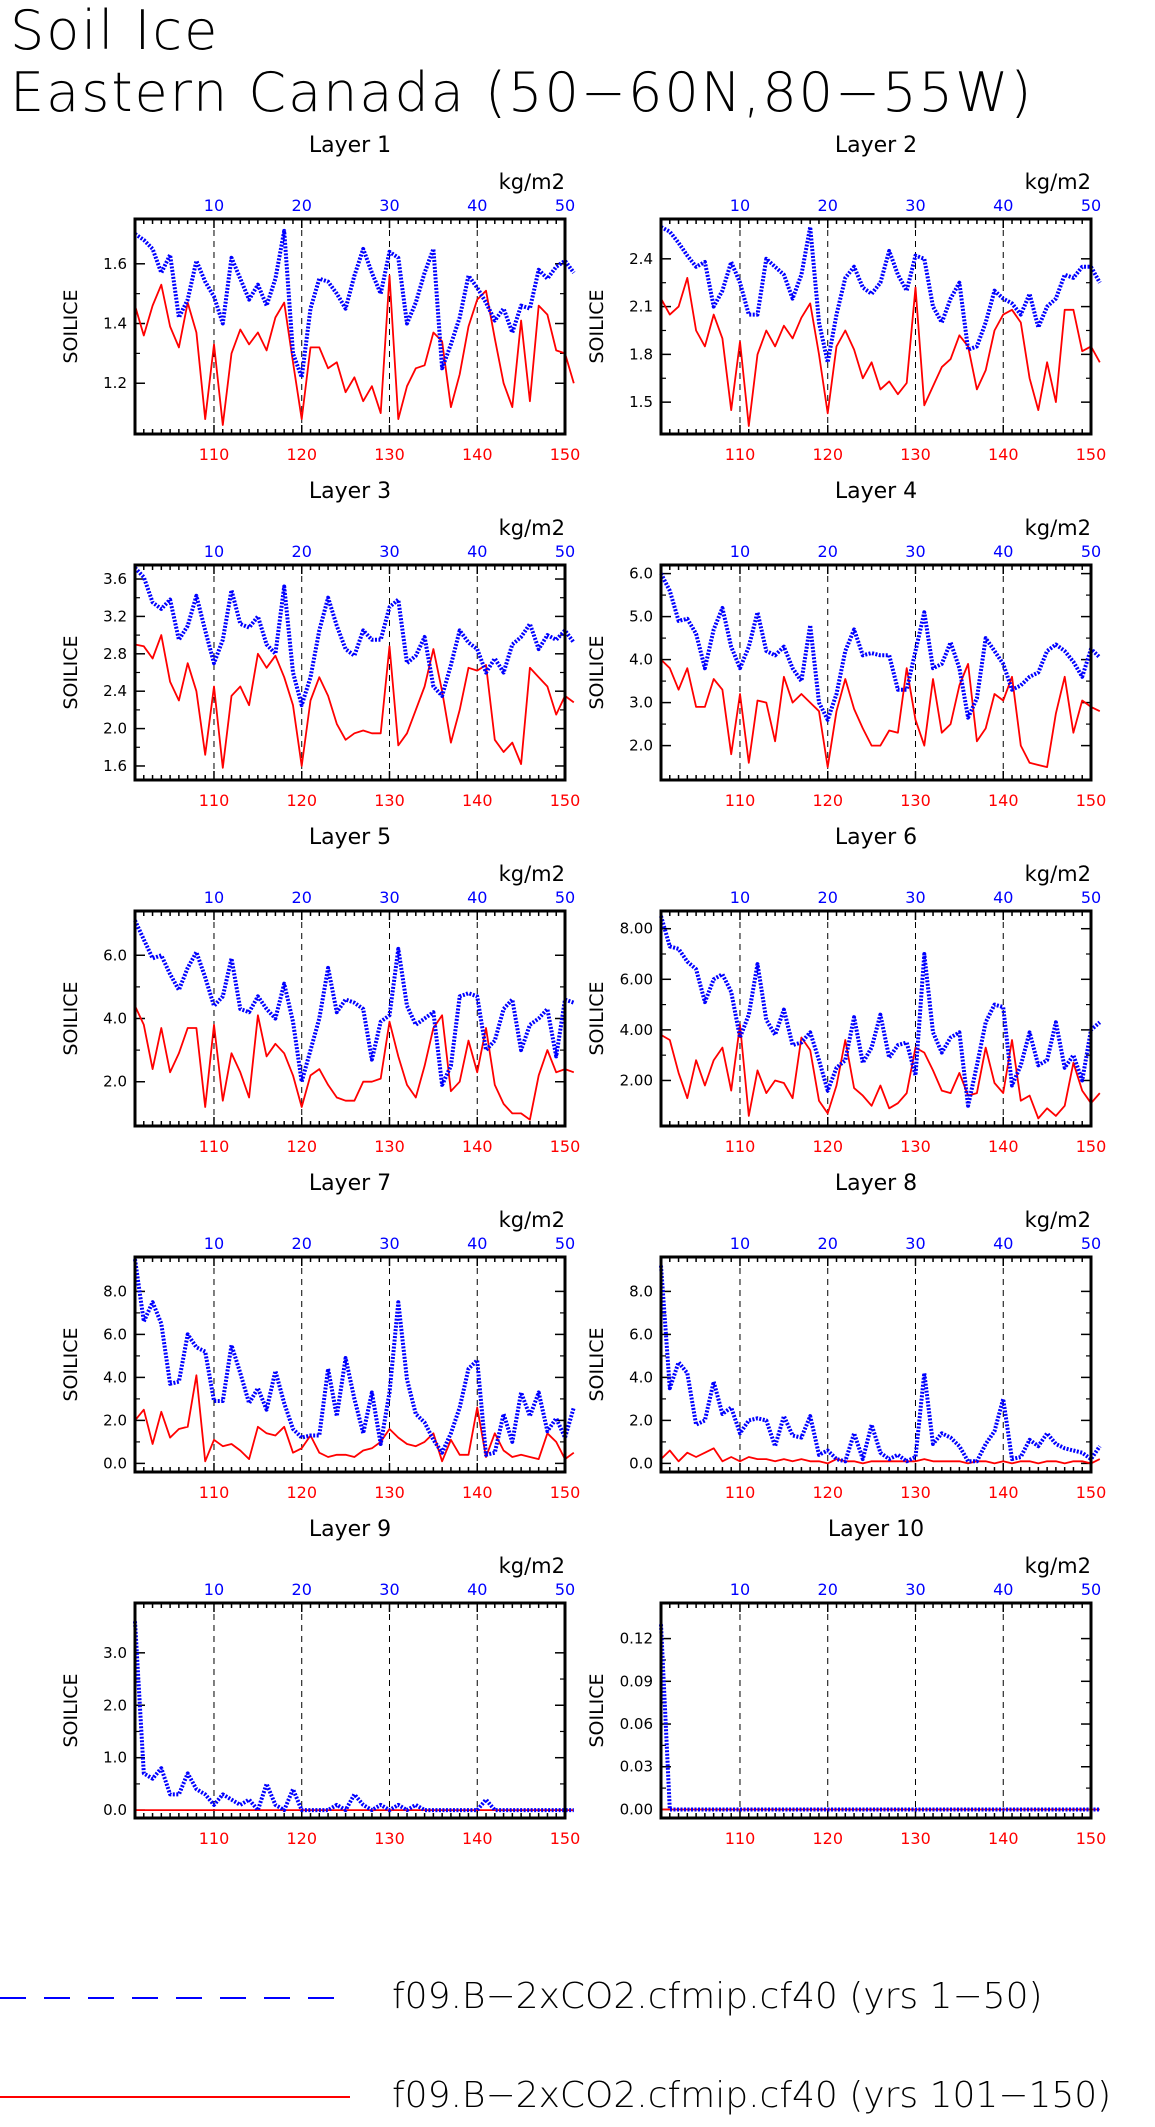 This screenshot has width=1155, height=2127. Describe the element at coordinates (636, 1080) in the screenshot. I see `y-tick-label: 2.00` at that location.